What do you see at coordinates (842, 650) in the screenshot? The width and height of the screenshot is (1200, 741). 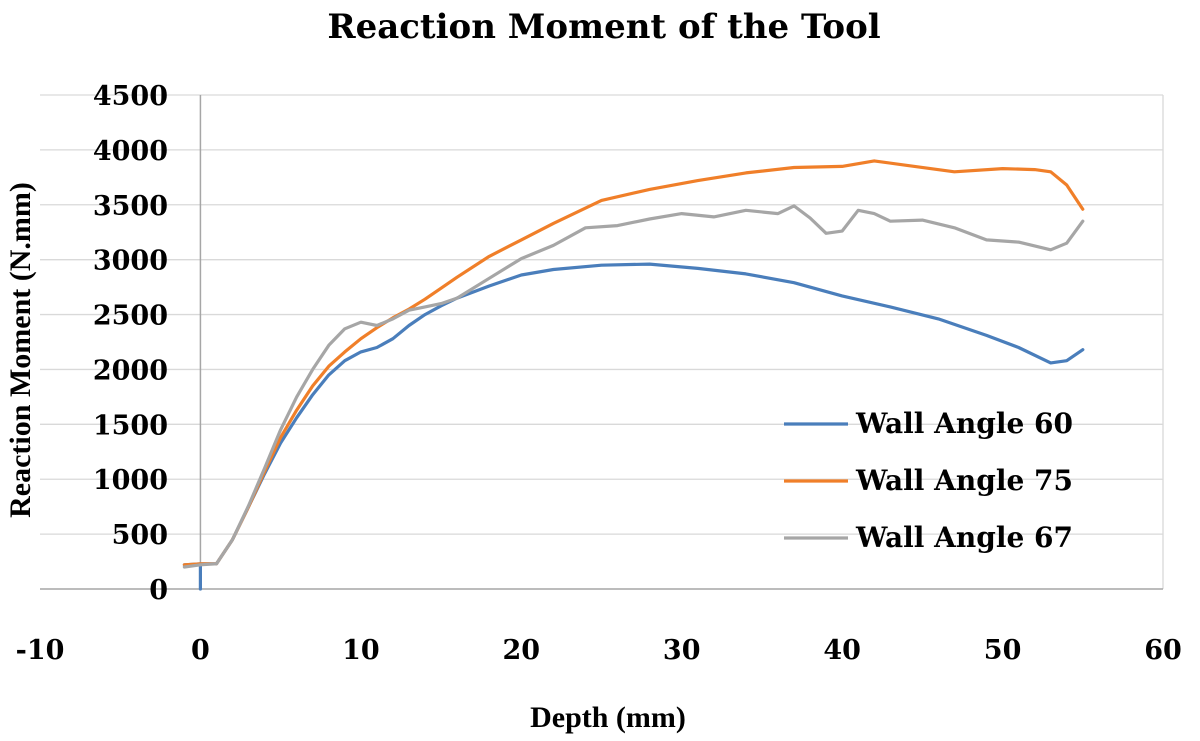 I see `x-tick-label: 40` at bounding box center [842, 650].